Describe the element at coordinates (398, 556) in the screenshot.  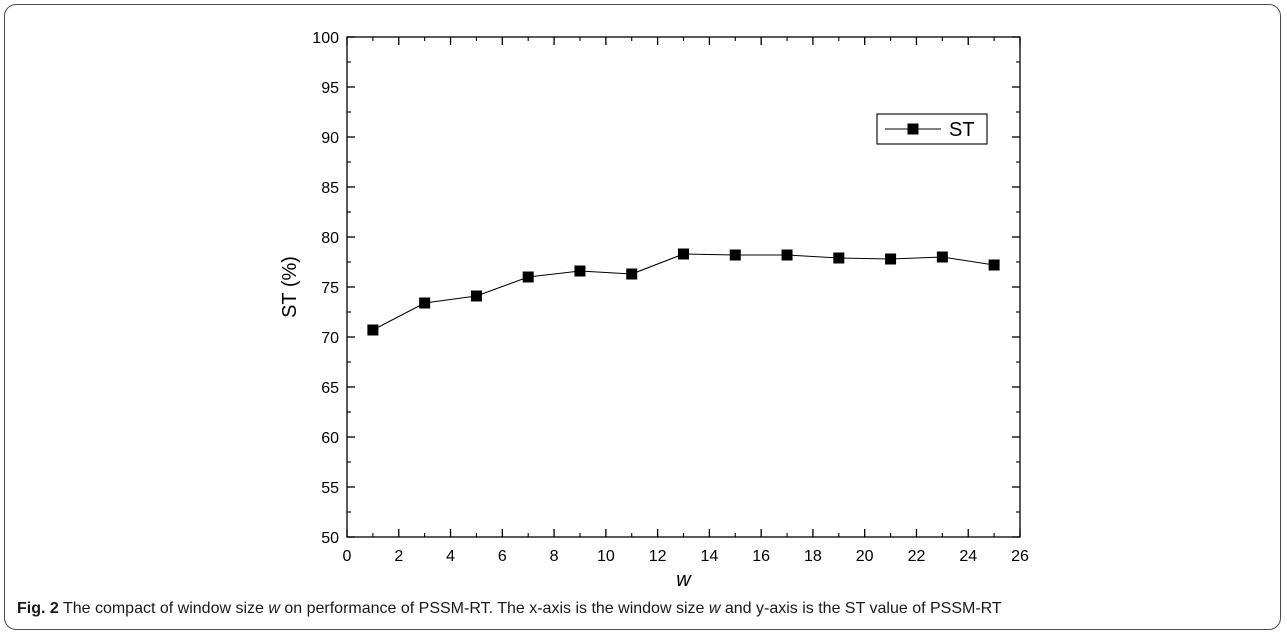
I see `x-tick-label: 2` at that location.